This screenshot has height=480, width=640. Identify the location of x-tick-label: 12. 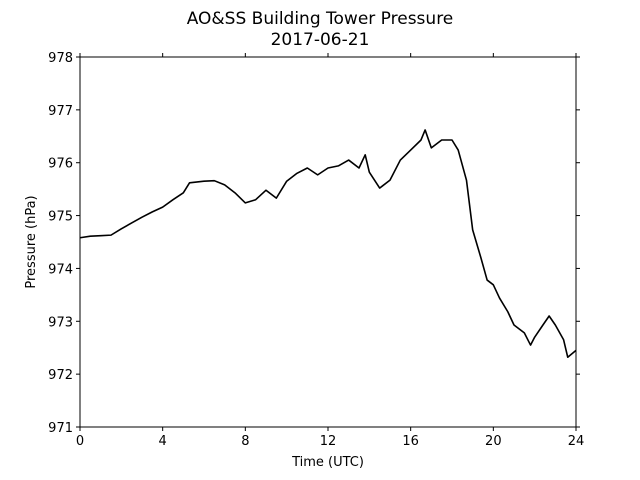
(328, 441).